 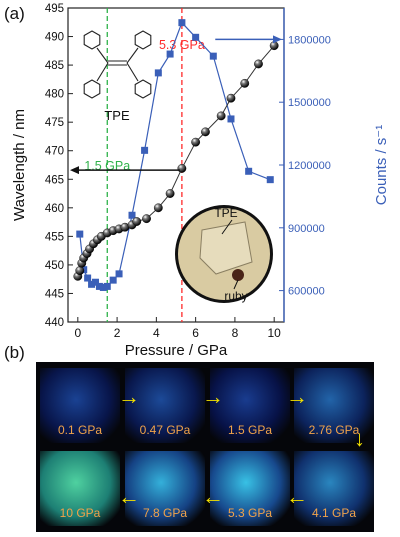 I want to click on y-left-tick-label: 485, so click(x=54, y=66).